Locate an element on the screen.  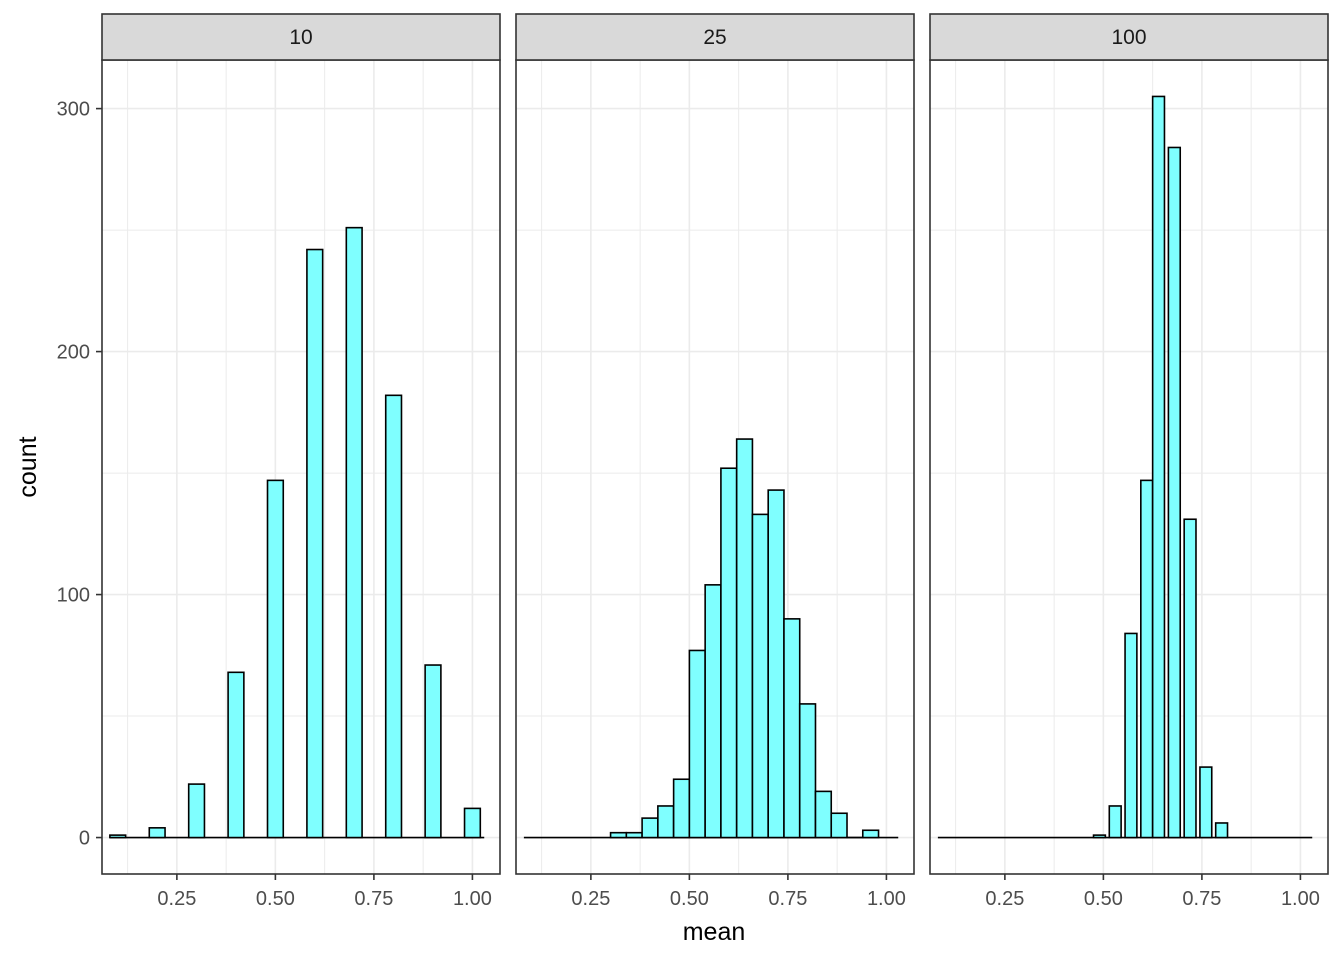
facet-strip-label: 25 is located at coordinates (714, 37).